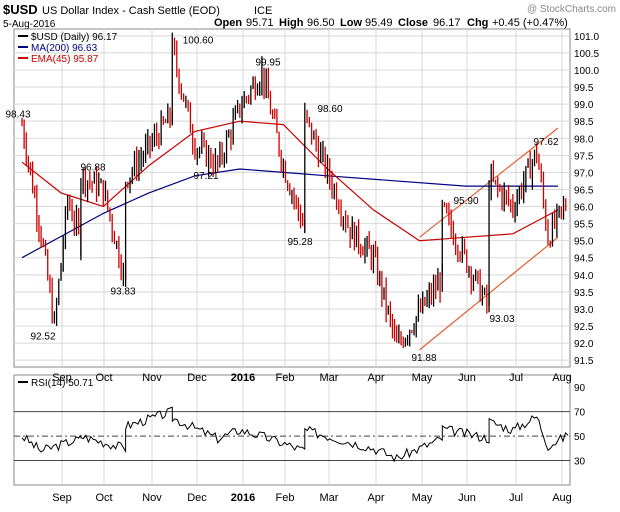 The image size is (620, 512). I want to click on high-value: 96.50, so click(321, 23).